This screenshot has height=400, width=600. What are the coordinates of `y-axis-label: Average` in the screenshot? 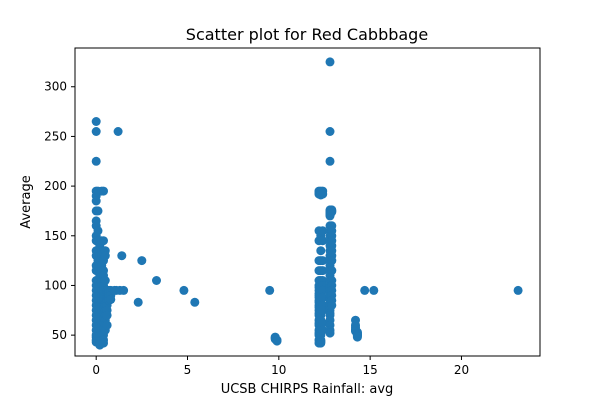 It's located at (26, 201).